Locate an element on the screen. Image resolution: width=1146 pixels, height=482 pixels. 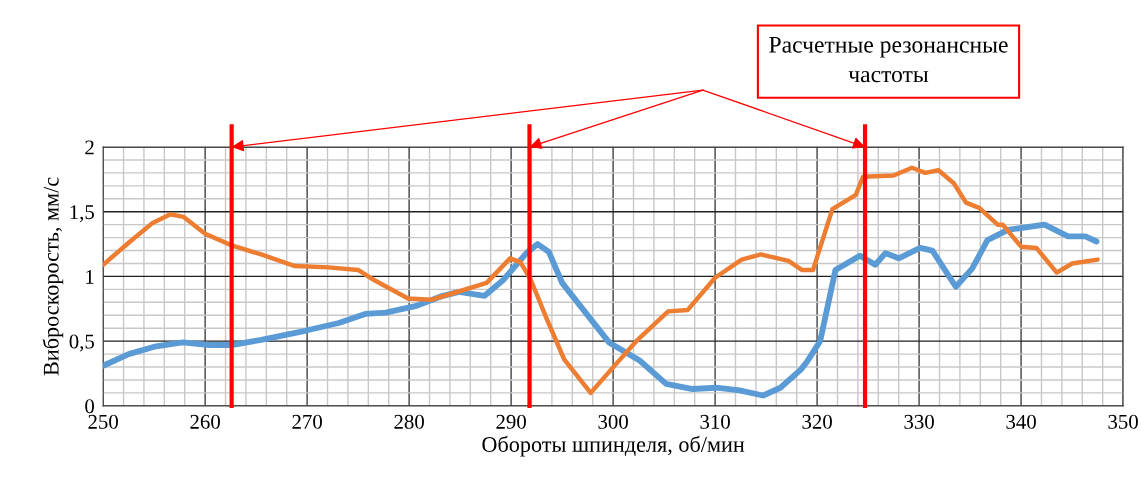
x-tick-label: 270 is located at coordinates (307, 421).